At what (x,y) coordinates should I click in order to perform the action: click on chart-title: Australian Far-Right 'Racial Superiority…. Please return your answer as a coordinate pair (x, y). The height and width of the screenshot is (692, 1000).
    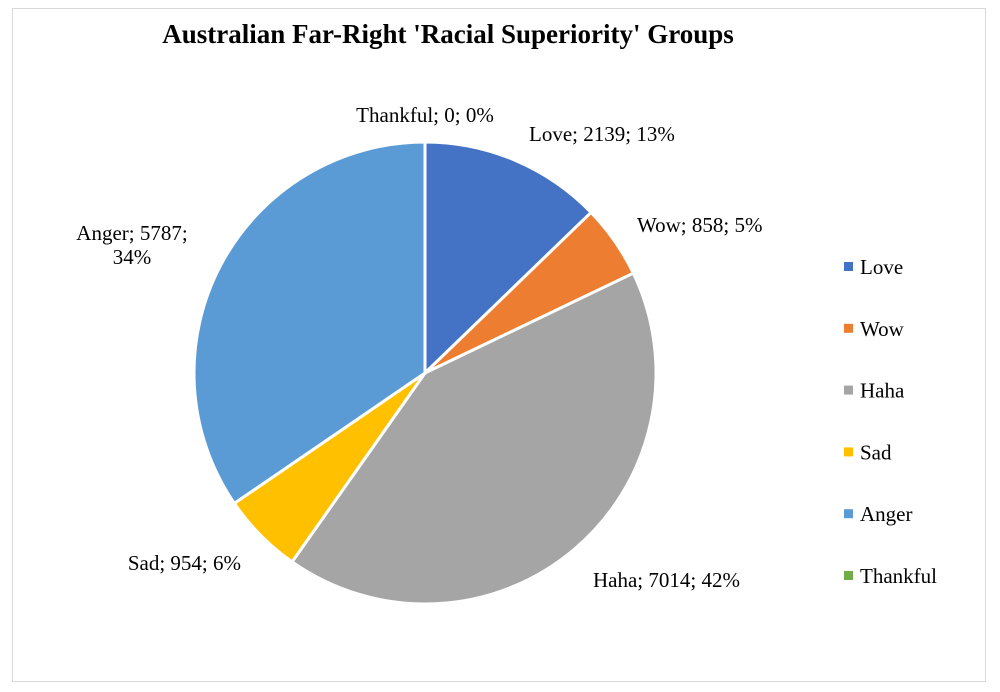
    Looking at the image, I should click on (448, 34).